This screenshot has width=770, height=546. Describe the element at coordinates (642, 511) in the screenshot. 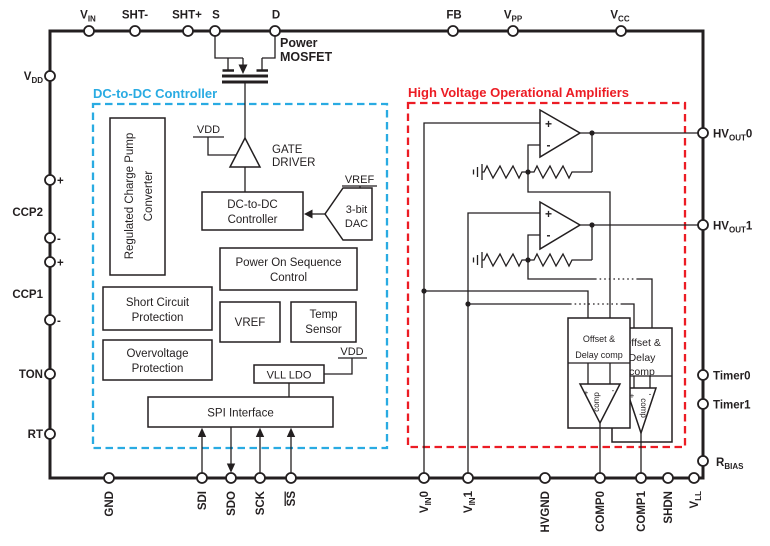

I see `pin-label-comp1: COMP1` at that location.